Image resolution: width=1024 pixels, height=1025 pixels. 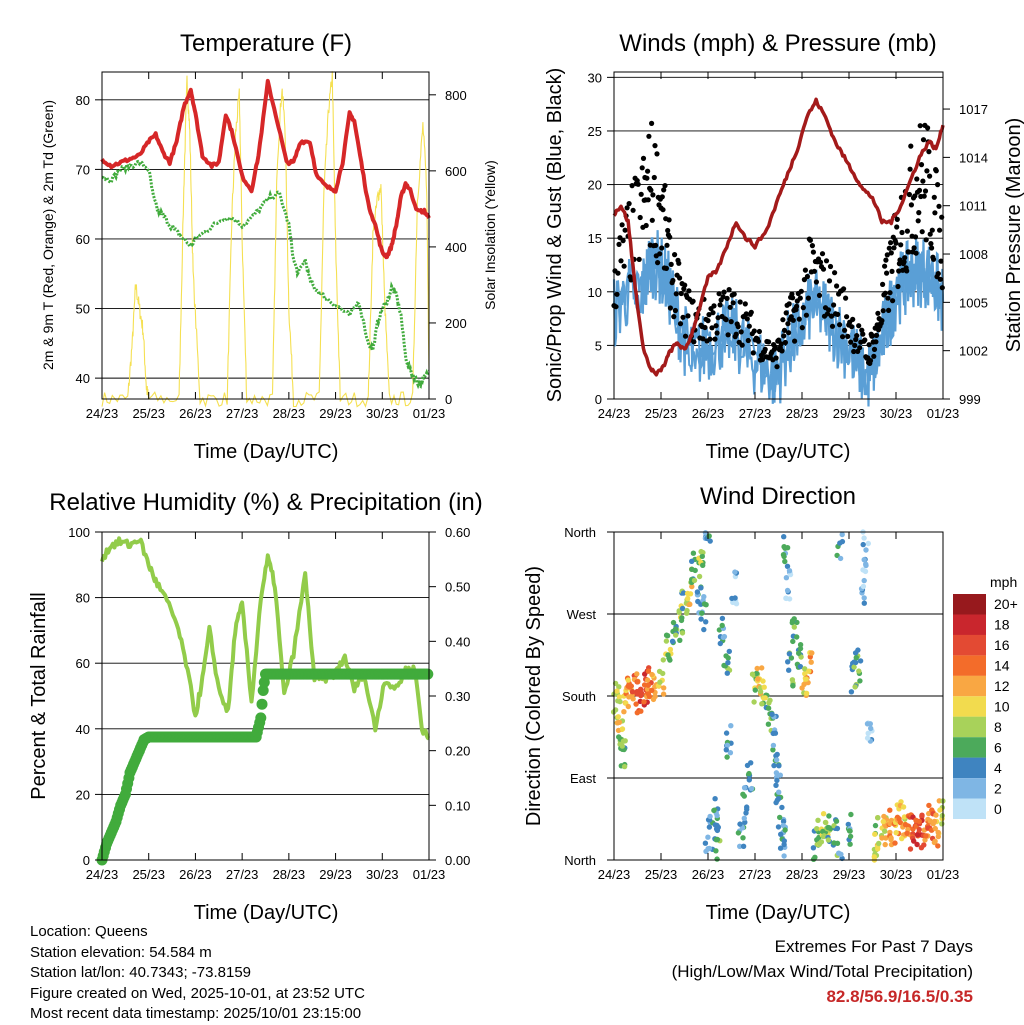 What do you see at coordinates (595, 131) in the screenshot?
I see `y-tick-label: 25` at bounding box center [595, 131].